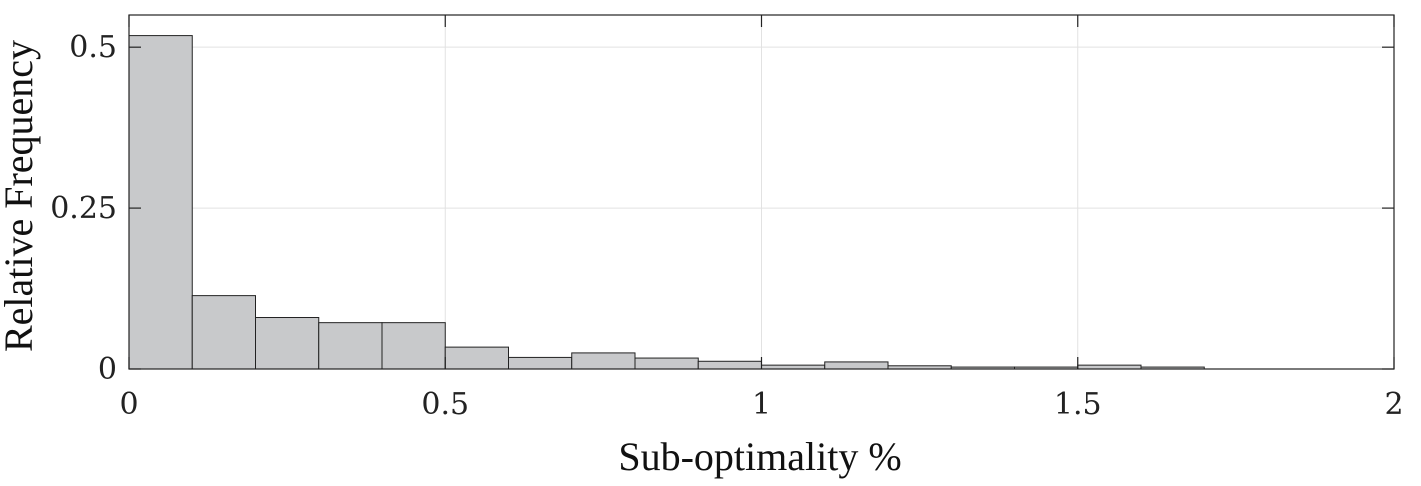 This screenshot has height=486, width=1421. What do you see at coordinates (1078, 404) in the screenshot?
I see `x-tick-label: 1.5` at bounding box center [1078, 404].